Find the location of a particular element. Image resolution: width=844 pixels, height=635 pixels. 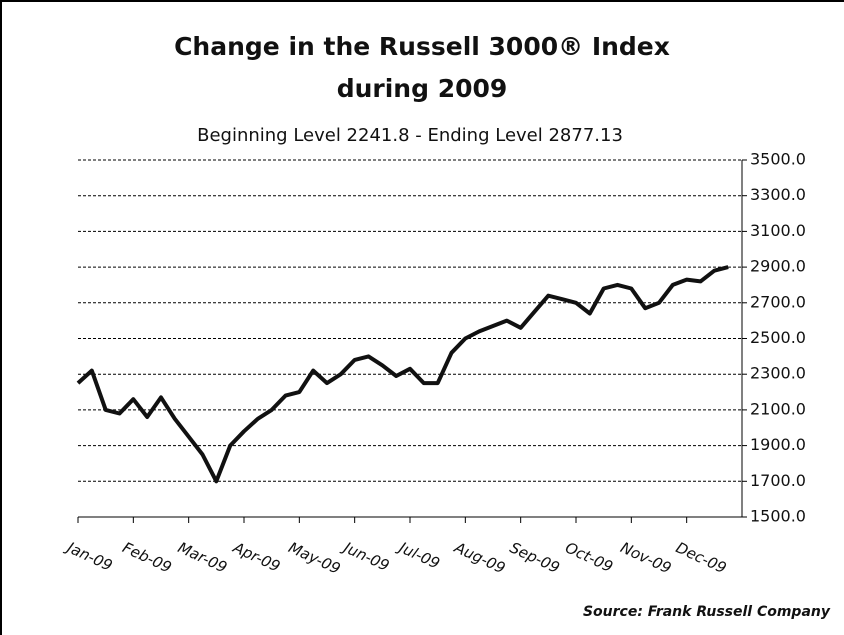

x-tick-label: Feb-09 is located at coordinates (147, 557).